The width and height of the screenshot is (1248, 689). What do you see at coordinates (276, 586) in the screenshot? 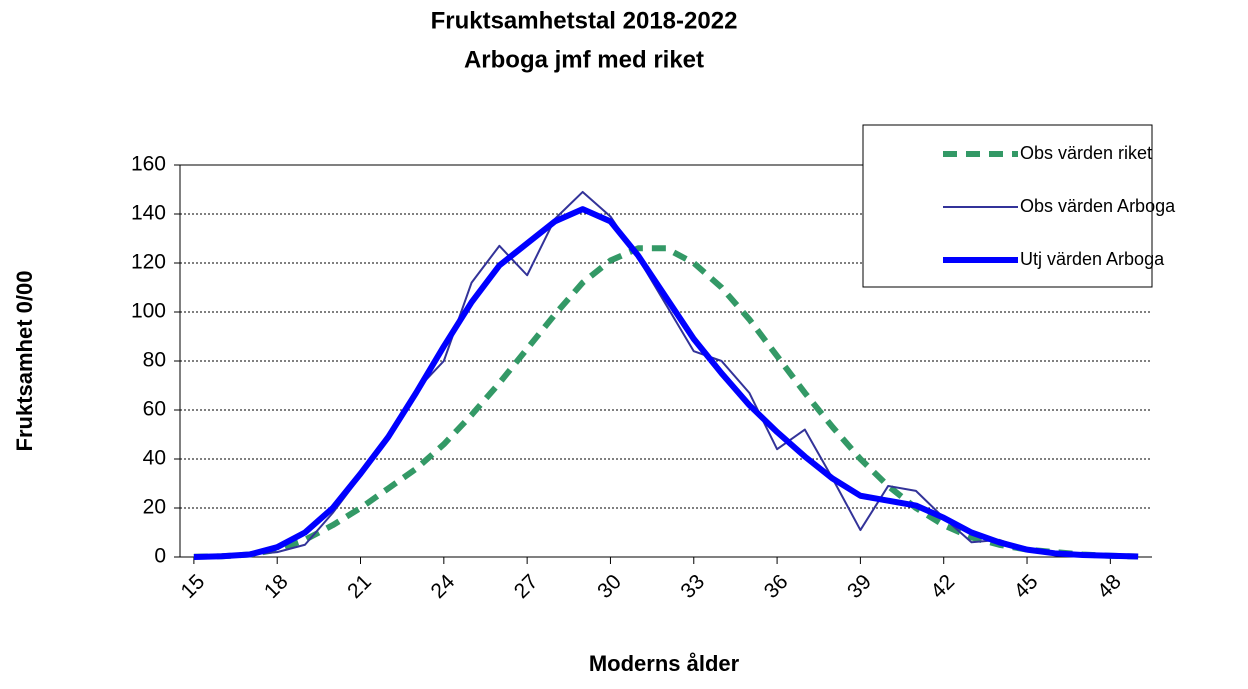
I see `x-tick-label: 18` at bounding box center [276, 586].